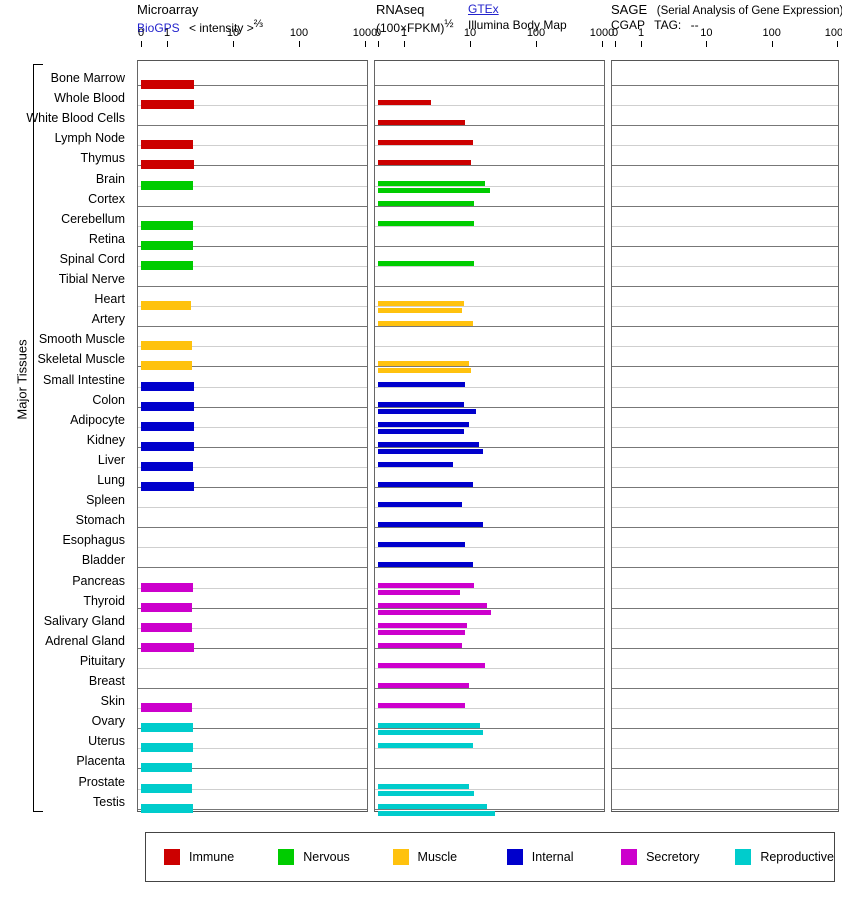  Describe the element at coordinates (167, 748) in the screenshot. I see `bar-microarray-uterus` at that location.